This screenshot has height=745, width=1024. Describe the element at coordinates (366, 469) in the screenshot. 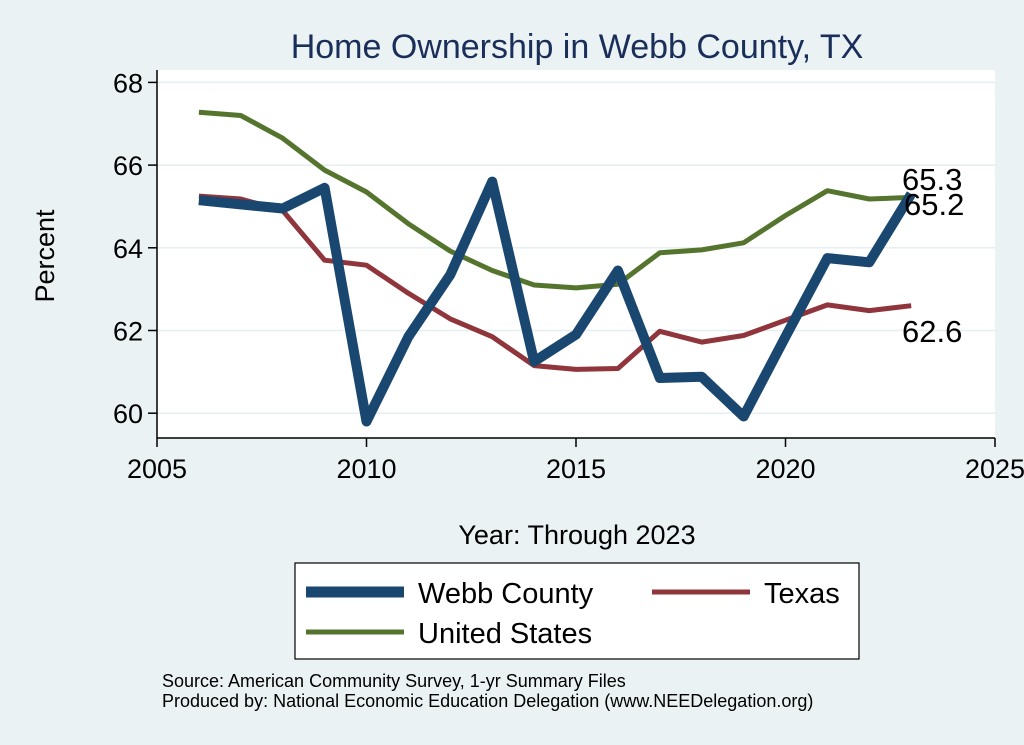

I see `x-tick-label: 2010` at that location.